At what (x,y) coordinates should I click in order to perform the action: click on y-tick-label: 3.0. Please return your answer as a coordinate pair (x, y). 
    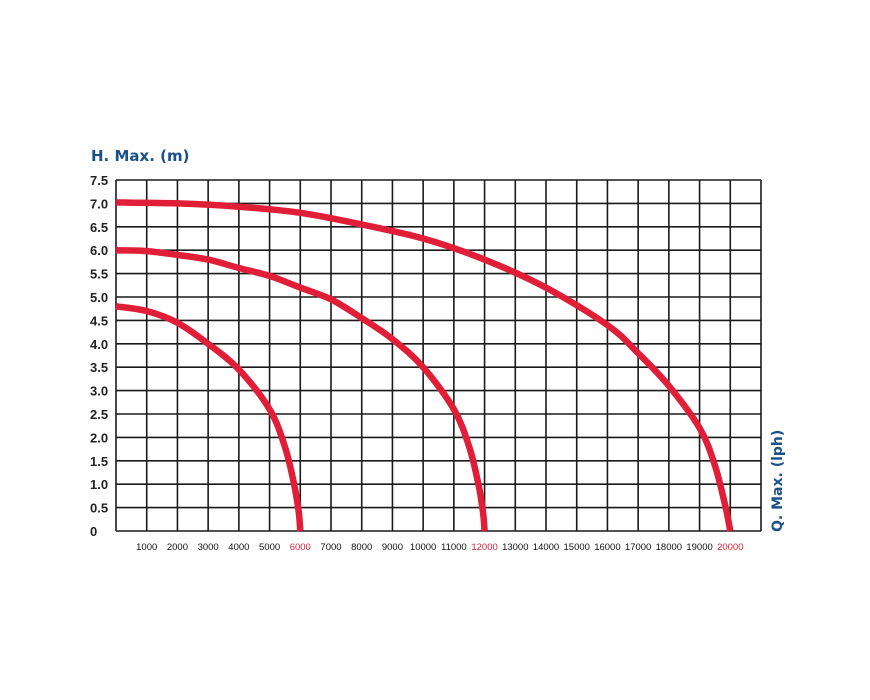
    Looking at the image, I should click on (99, 391).